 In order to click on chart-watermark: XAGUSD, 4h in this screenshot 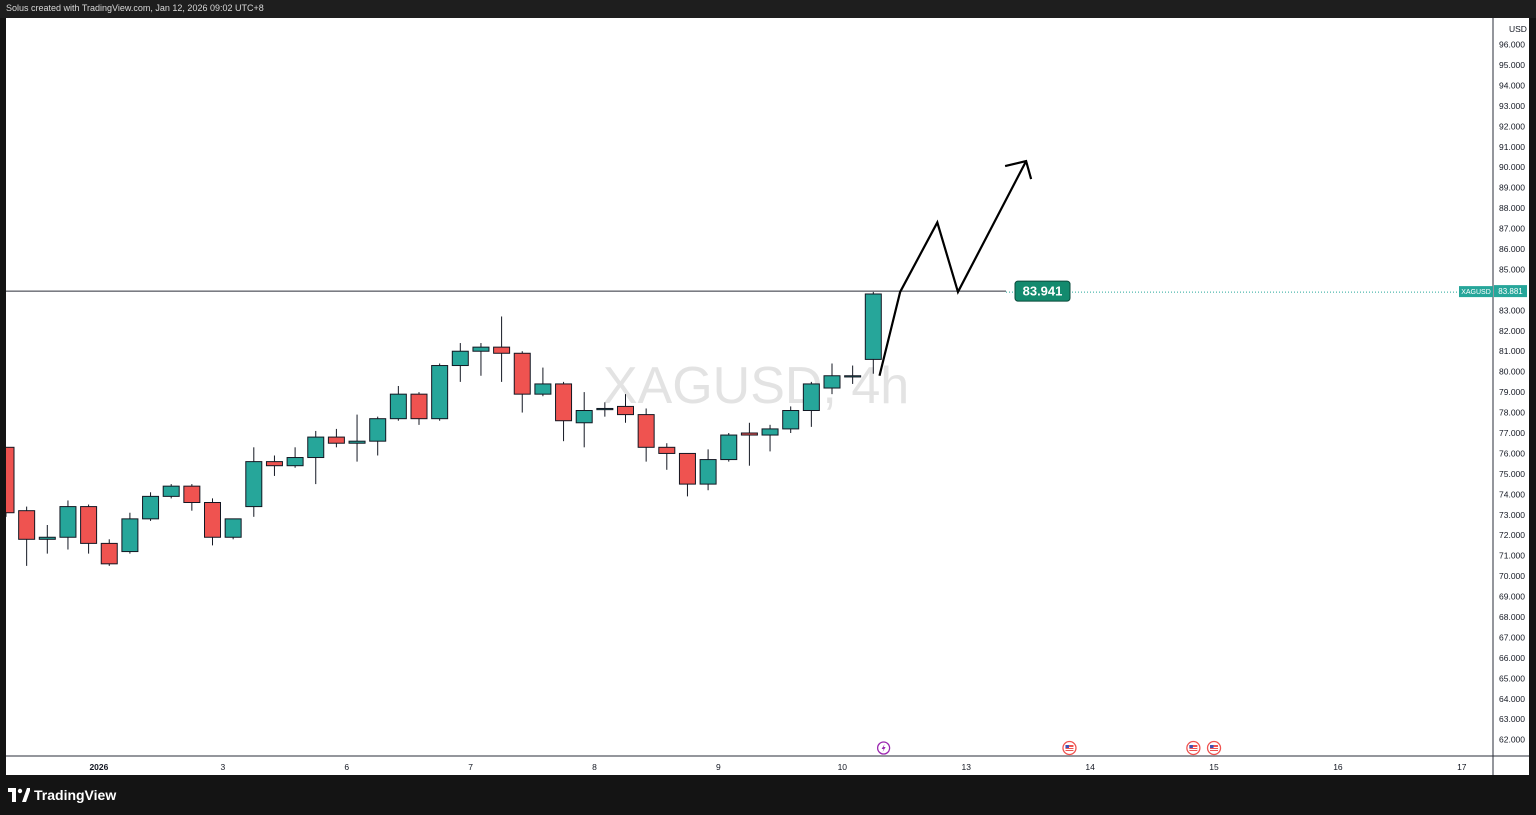, I will do `click(756, 386)`.